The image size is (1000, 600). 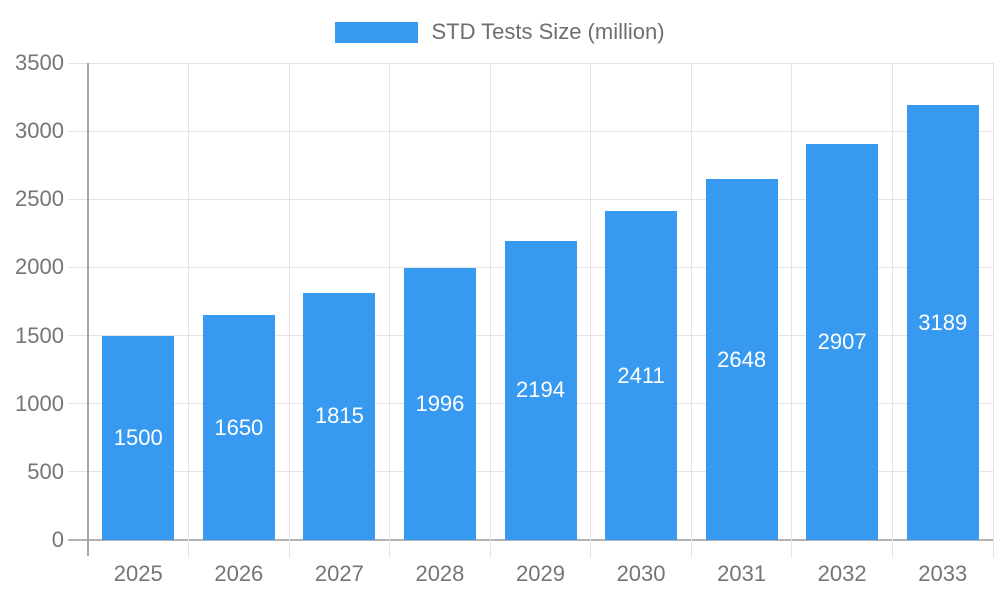 I want to click on bar-value-label: 1815, so click(x=339, y=416).